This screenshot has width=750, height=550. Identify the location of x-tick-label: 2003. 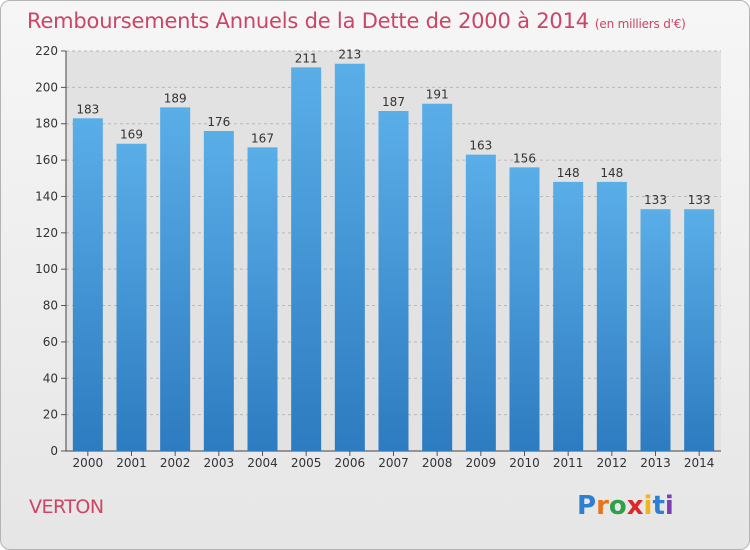
(219, 463).